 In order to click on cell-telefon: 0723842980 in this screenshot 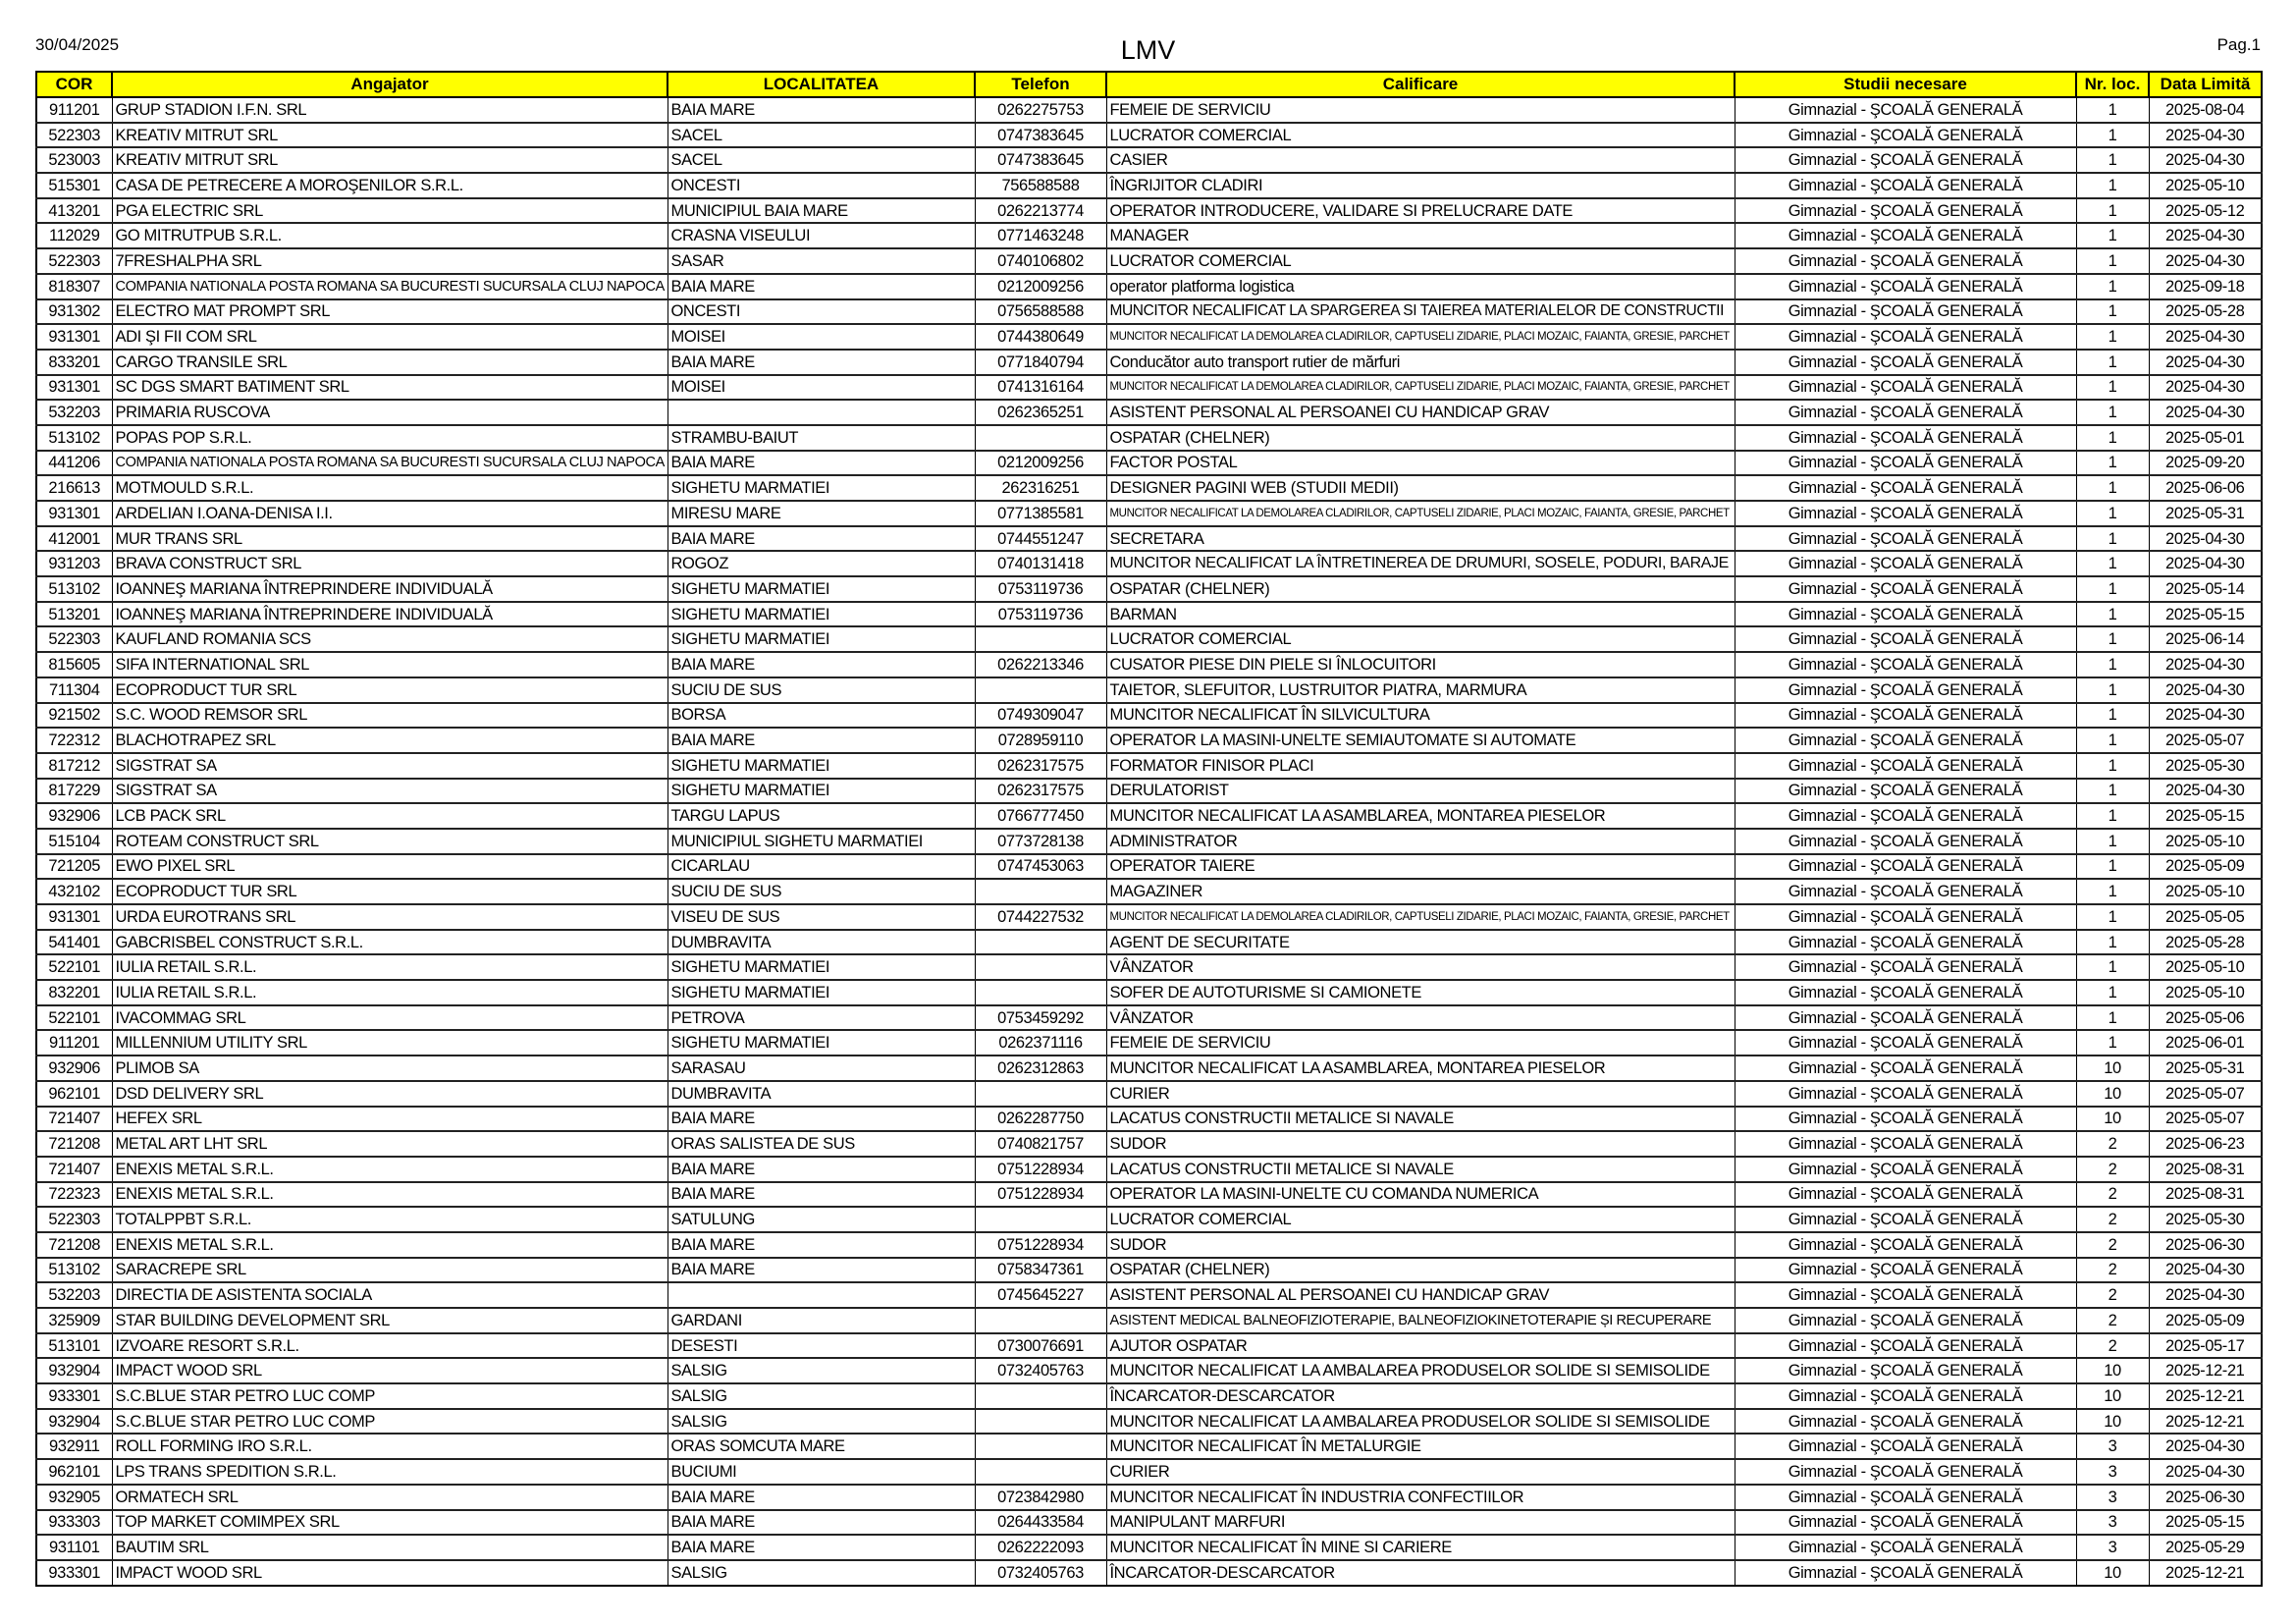, I will do `click(1041, 1497)`.